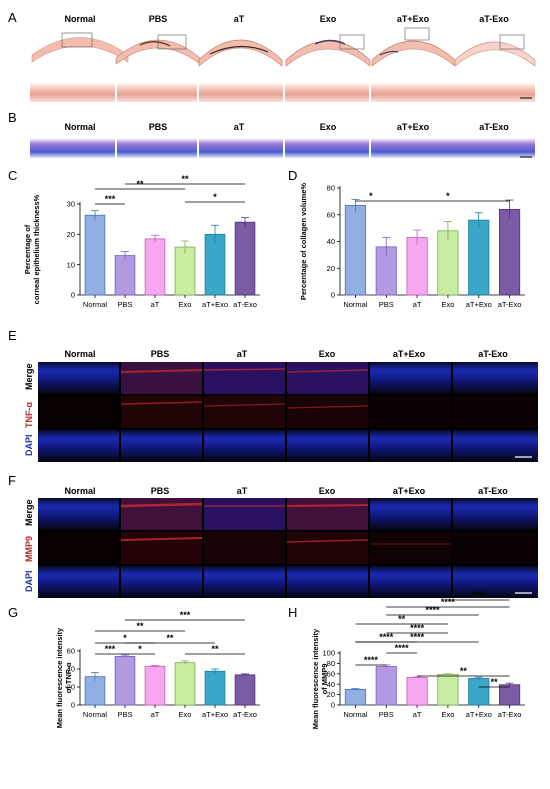 The width and height of the screenshot is (550, 789). What do you see at coordinates (29, 581) in the screenshot?
I see `row-label-dapi: DAPI` at bounding box center [29, 581].